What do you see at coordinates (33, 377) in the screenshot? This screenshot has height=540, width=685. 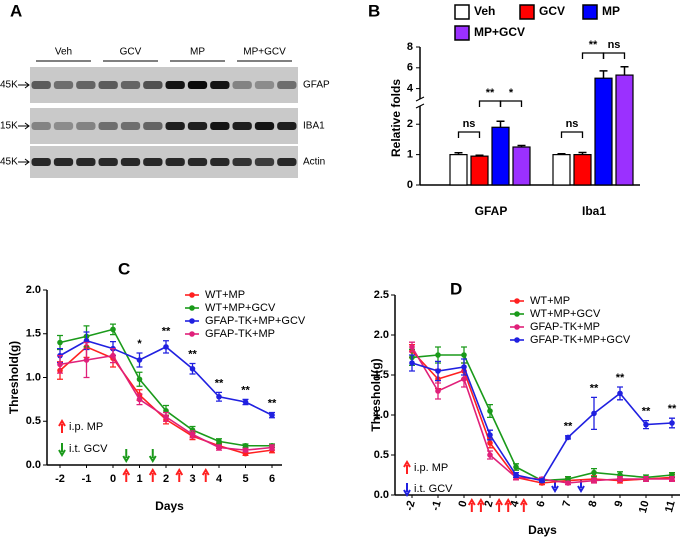 I see `y-tick-label: 1.0` at bounding box center [33, 377].